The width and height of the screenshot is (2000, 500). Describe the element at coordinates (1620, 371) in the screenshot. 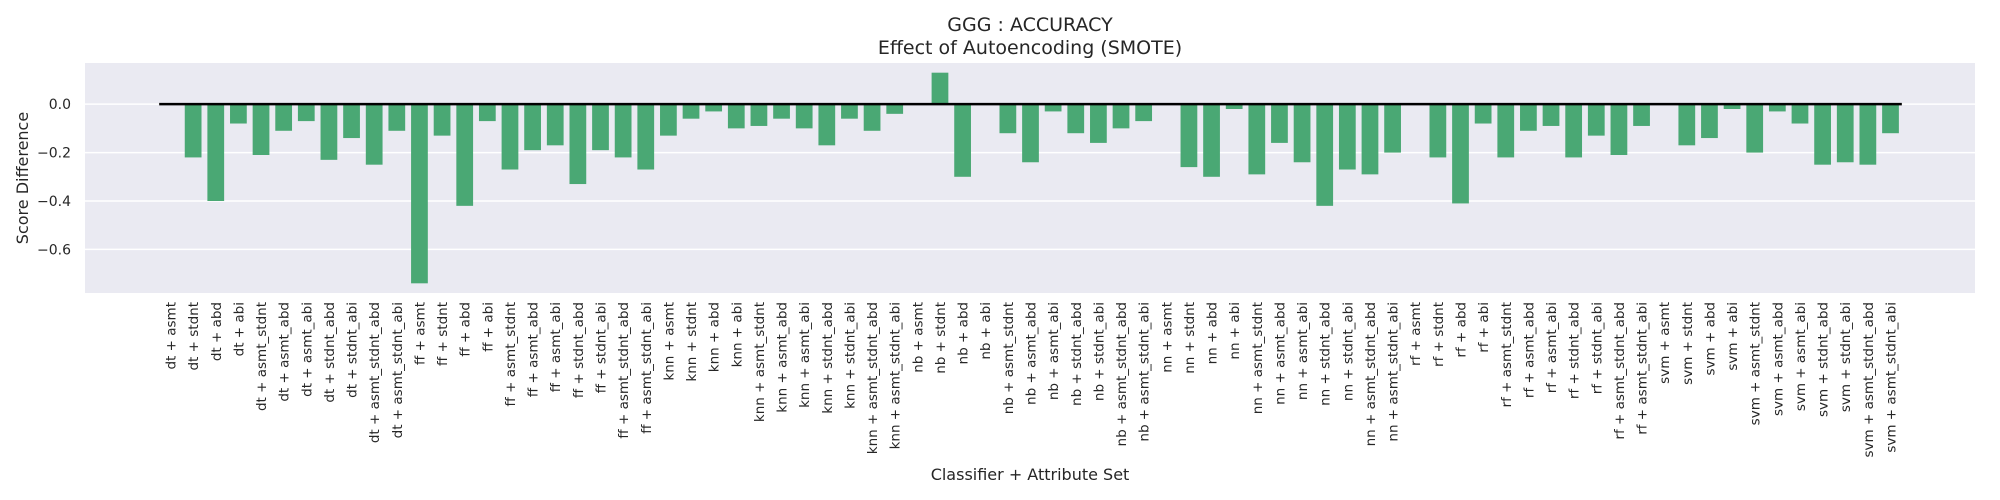

I see `x-tick-label: rf + asmt_stdnt_abd` at that location.